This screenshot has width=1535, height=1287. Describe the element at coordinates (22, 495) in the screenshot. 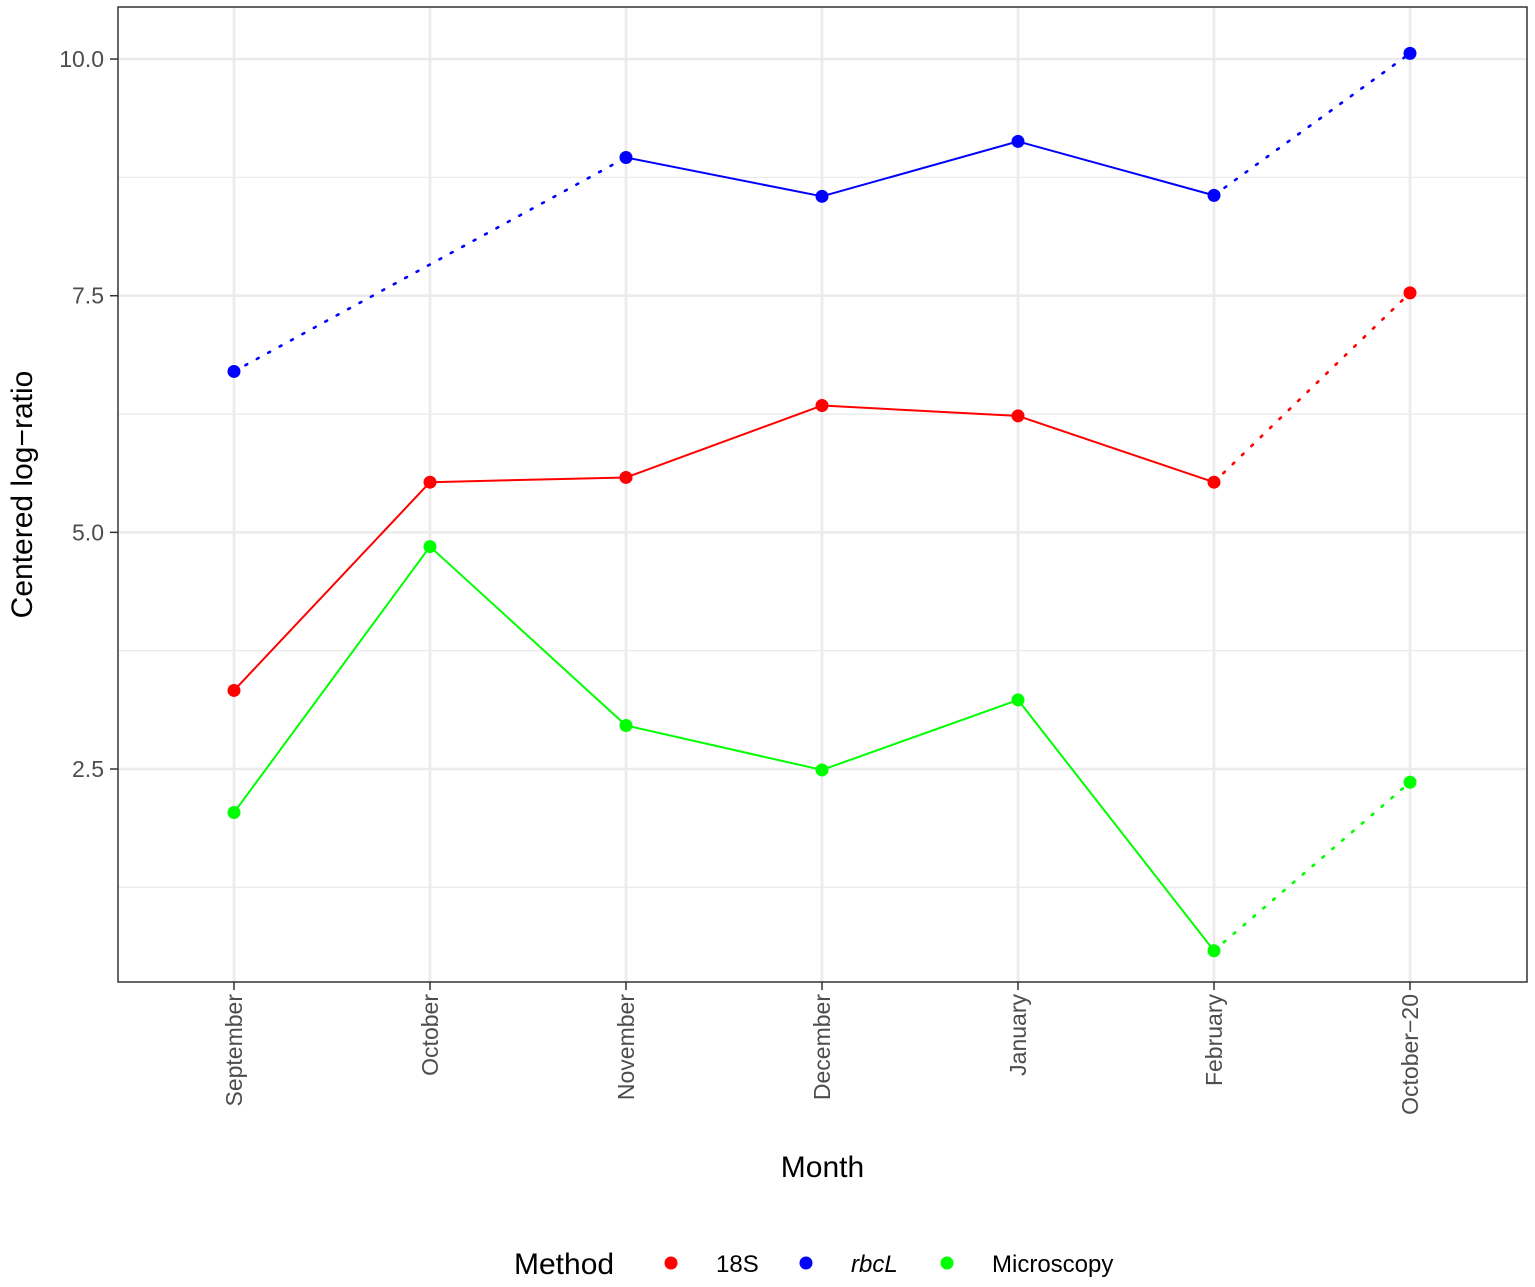

I see `y-axis-title: Centered log−ratio` at that location.